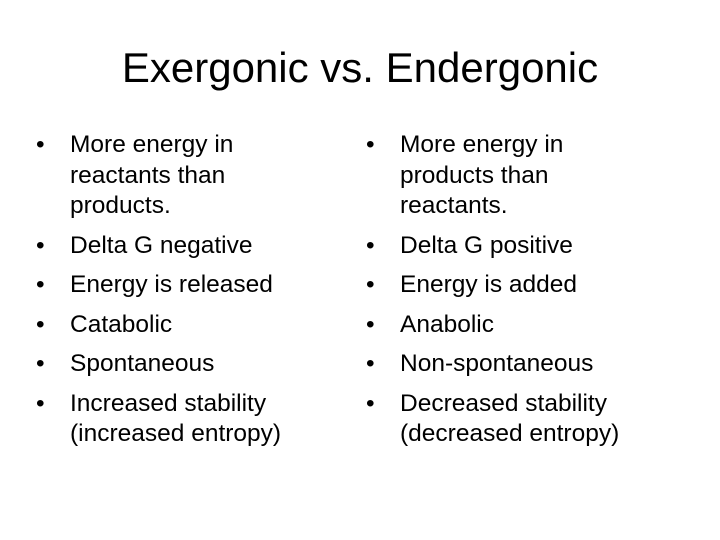 This screenshot has height=540, width=720. What do you see at coordinates (196, 246) in the screenshot?
I see `exergonic-item-delta-g: Delta G negative` at bounding box center [196, 246].